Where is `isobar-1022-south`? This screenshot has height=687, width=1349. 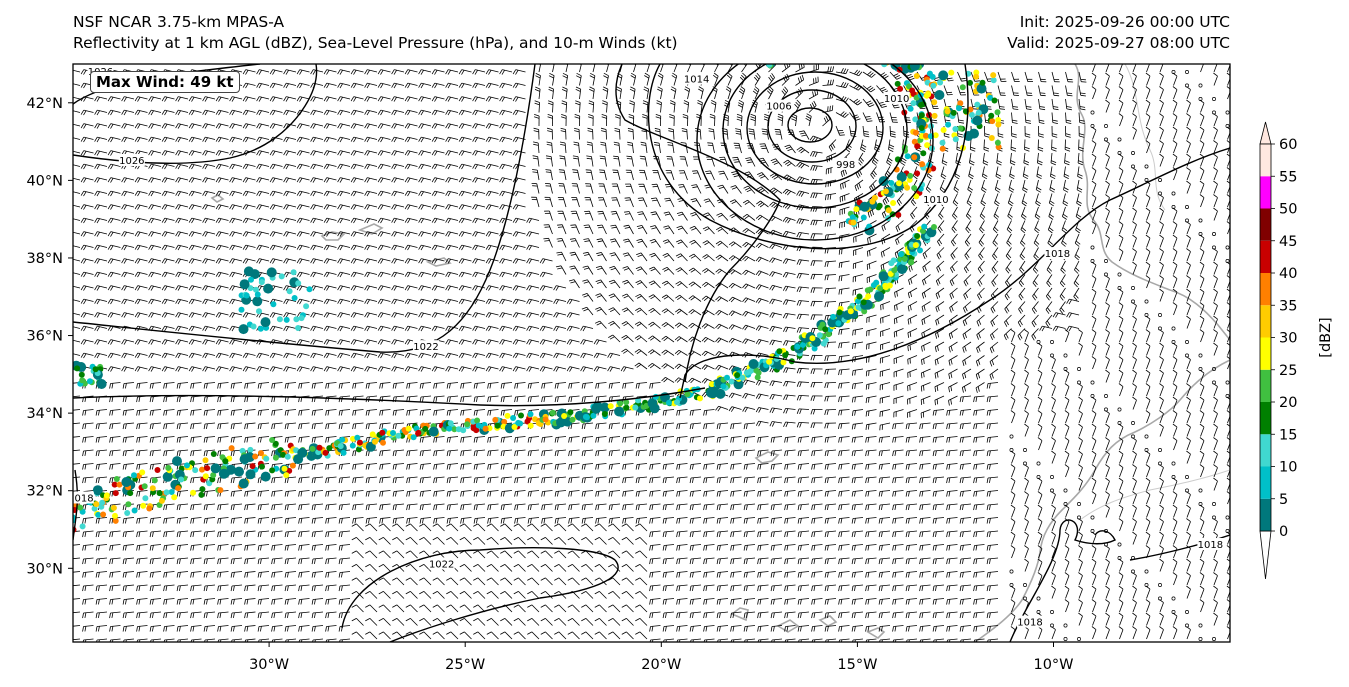
isobar-1022-south is located at coordinates (480, 594).